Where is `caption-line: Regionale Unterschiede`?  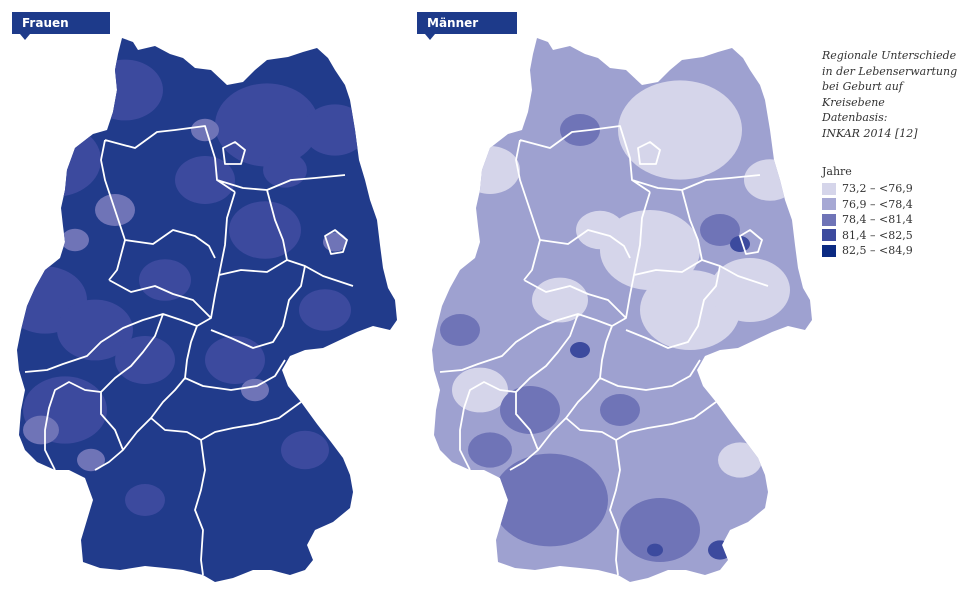
caption-line: Regionale Unterschiede is located at coordinates (889, 55).